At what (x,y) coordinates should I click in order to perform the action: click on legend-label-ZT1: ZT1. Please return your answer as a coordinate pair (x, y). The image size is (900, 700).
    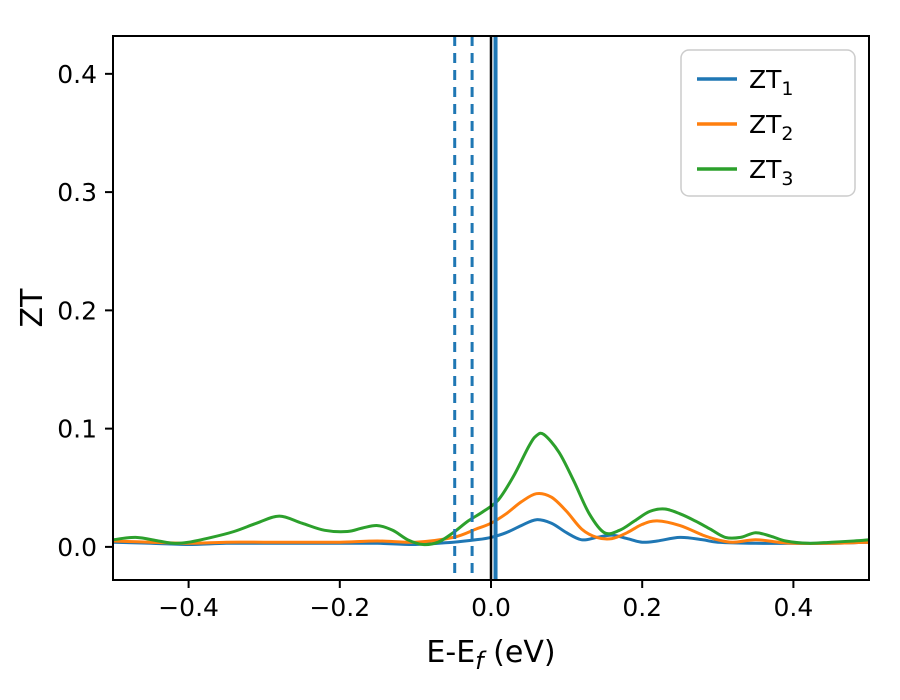
    Looking at the image, I should click on (771, 82).